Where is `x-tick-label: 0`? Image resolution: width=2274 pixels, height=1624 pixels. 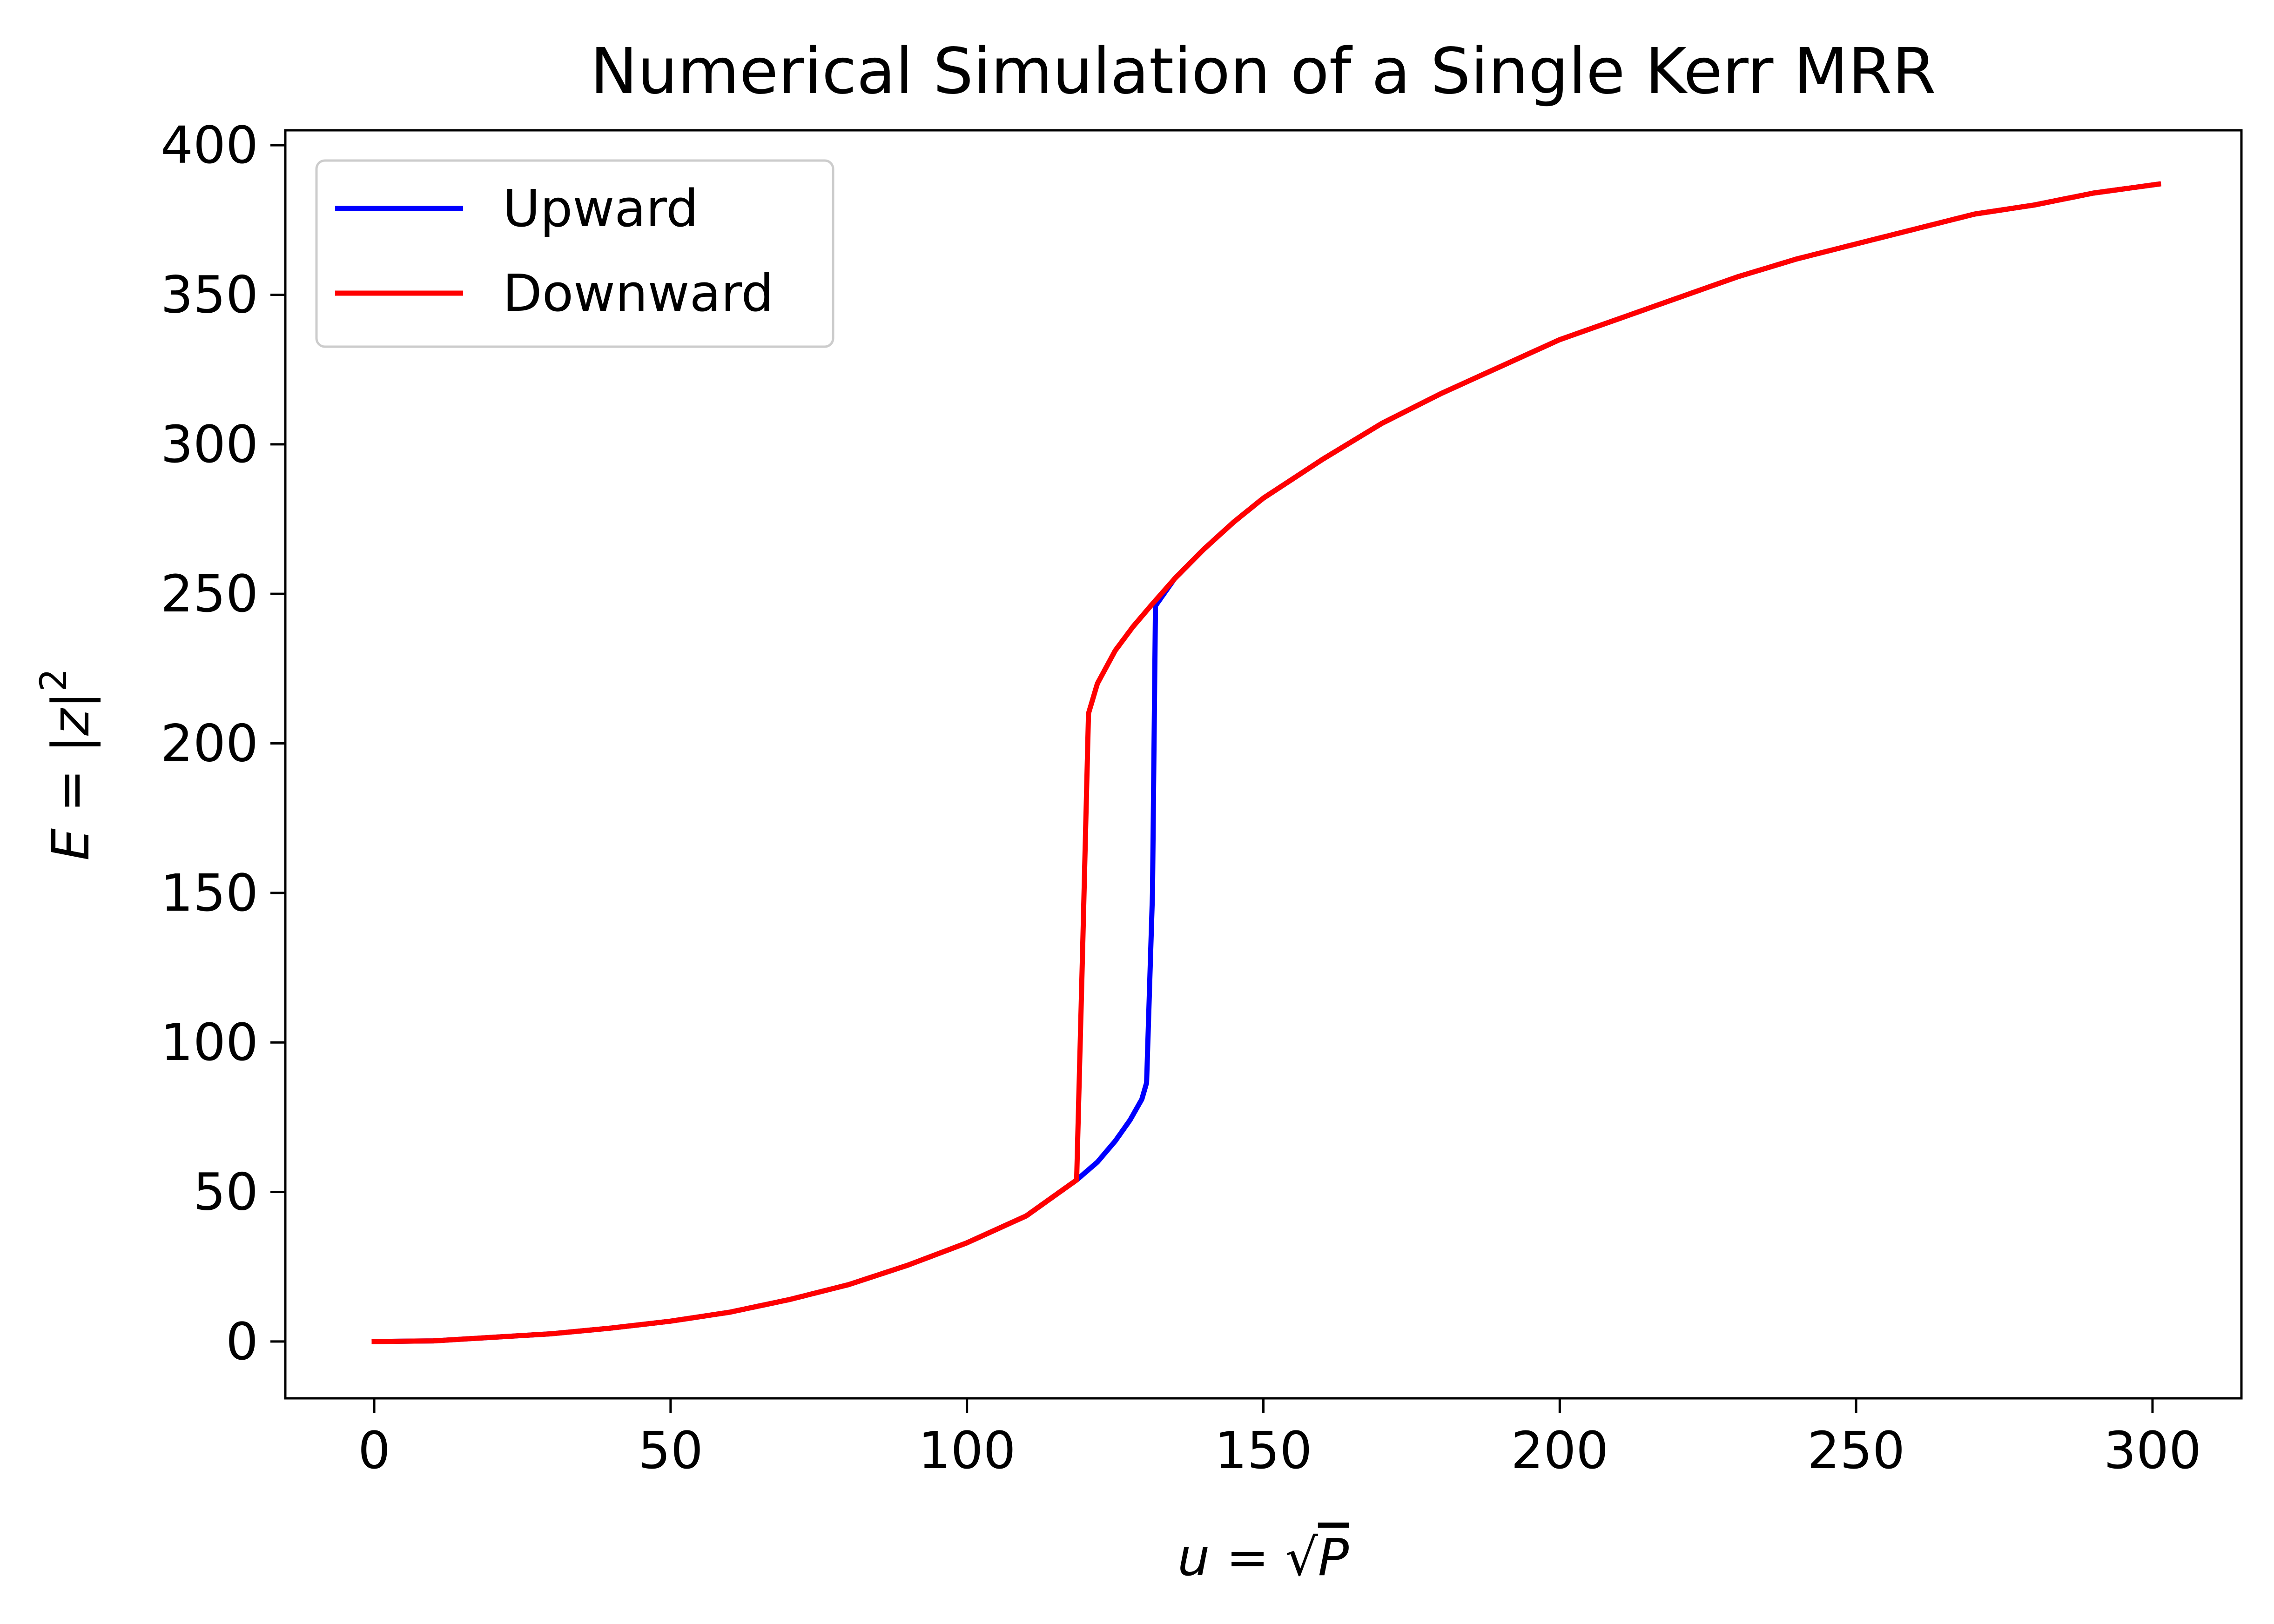
x-tick-label: 0 is located at coordinates (374, 1450).